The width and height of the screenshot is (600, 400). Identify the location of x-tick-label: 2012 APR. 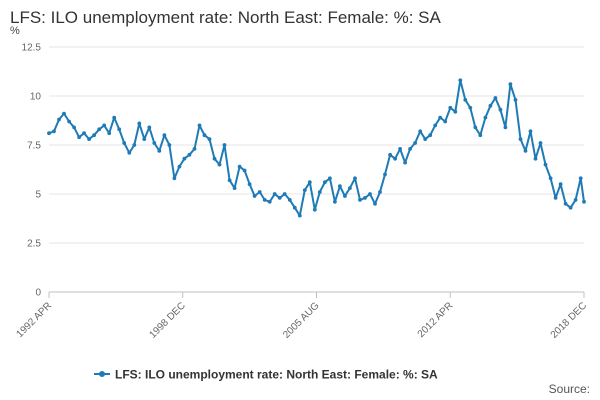
(436, 320).